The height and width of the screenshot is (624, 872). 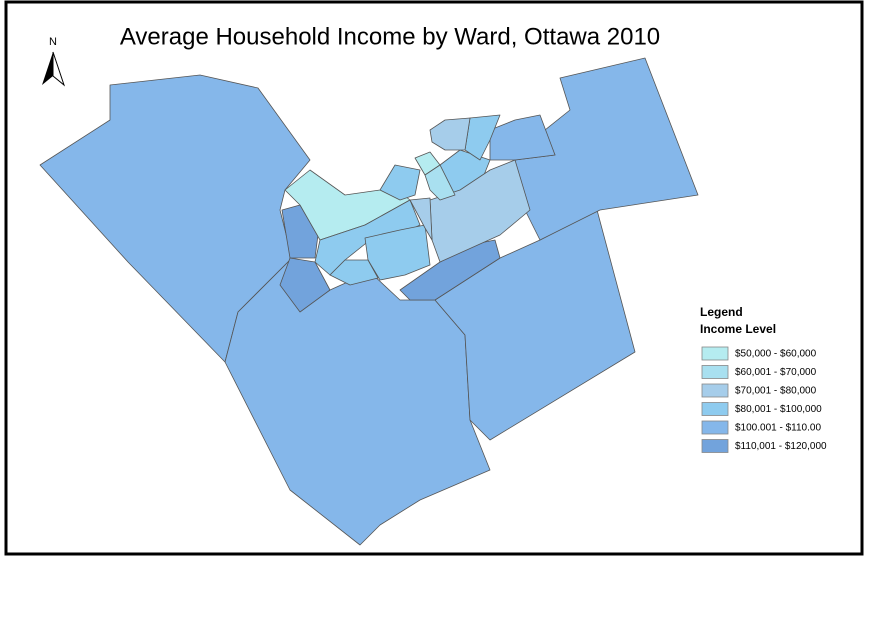 I want to click on legend-label: $80,001 - $100,000, so click(x=778, y=409).